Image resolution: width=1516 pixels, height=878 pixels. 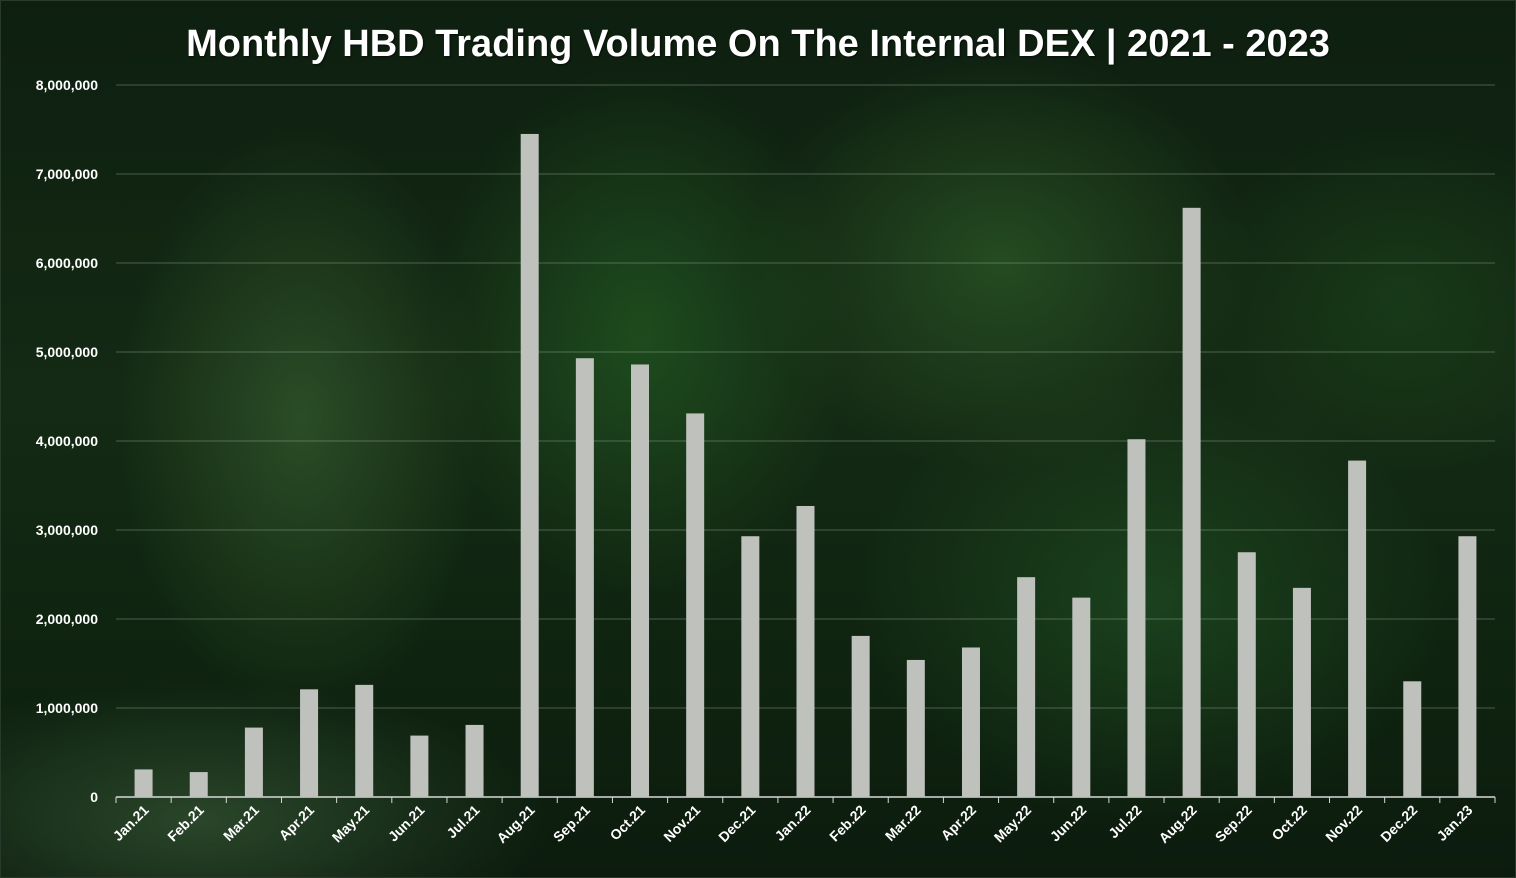 What do you see at coordinates (1177, 824) in the screenshot?
I see `x-tick-label: Aug.22` at bounding box center [1177, 824].